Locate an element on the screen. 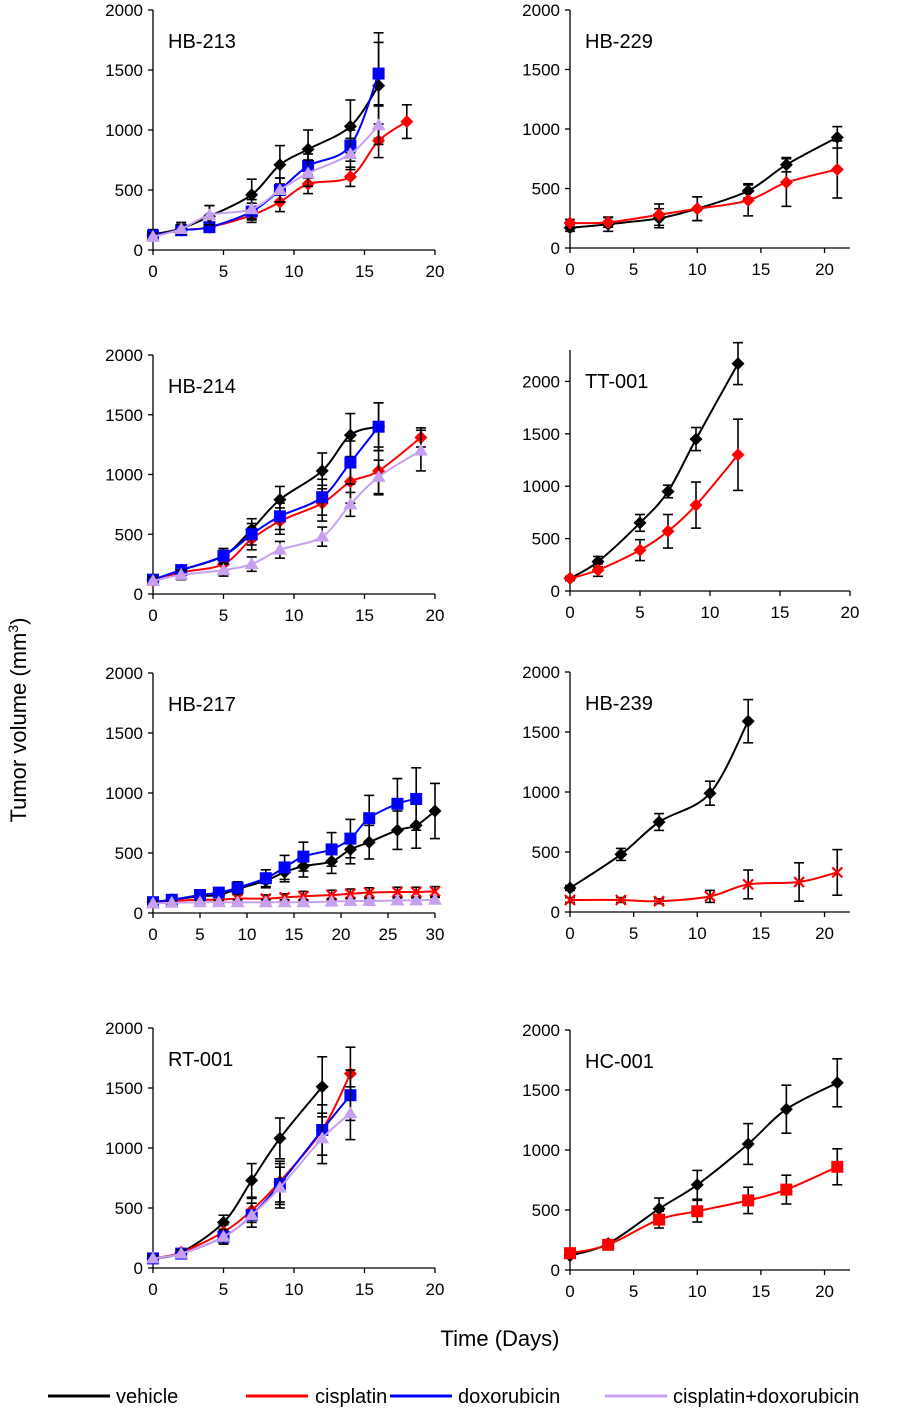 This screenshot has height=1416, width=900. legend-item: doxorubicin is located at coordinates (475, 1397).